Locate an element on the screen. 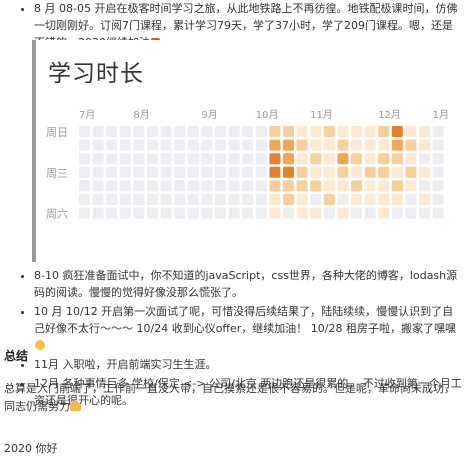 The height and width of the screenshot is (465, 465). day-label: 周日 is located at coordinates (57, 132).